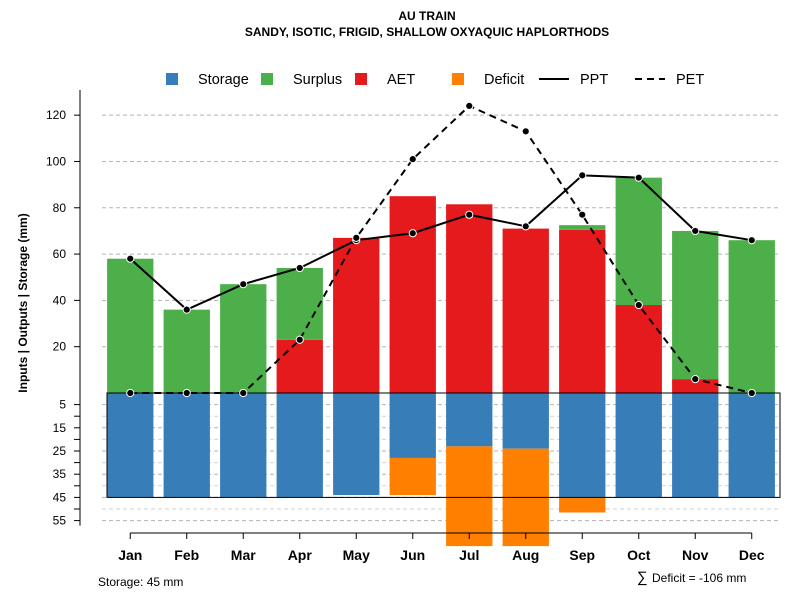 The image size is (800, 600). I want to click on pet-point-nov, so click(695, 379).